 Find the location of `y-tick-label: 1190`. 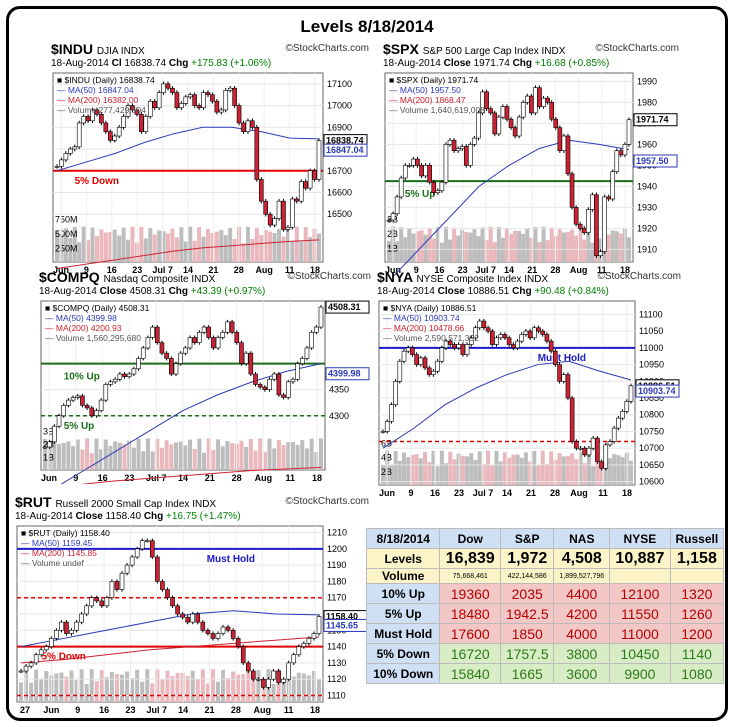

y-tick-label: 1190 is located at coordinates (336, 565).